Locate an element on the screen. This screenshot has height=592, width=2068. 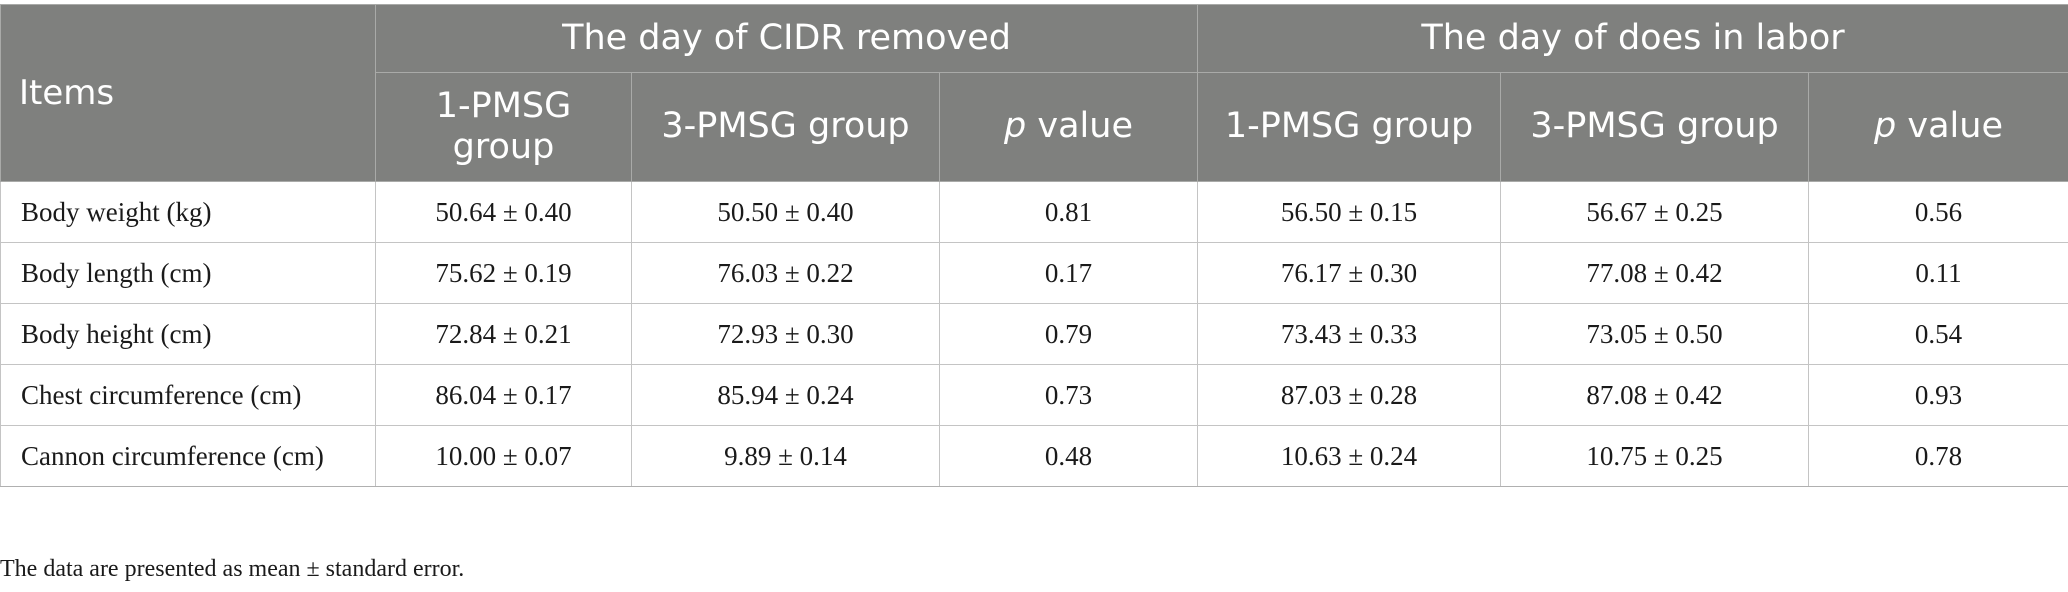
table-cell: 76.03 ± 0.22 is located at coordinates (785, 273).